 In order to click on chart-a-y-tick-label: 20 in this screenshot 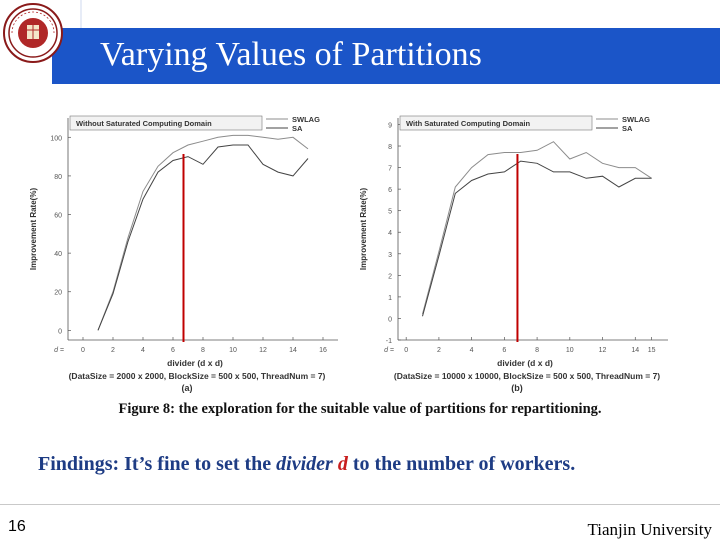, I will do `click(58, 293)`.